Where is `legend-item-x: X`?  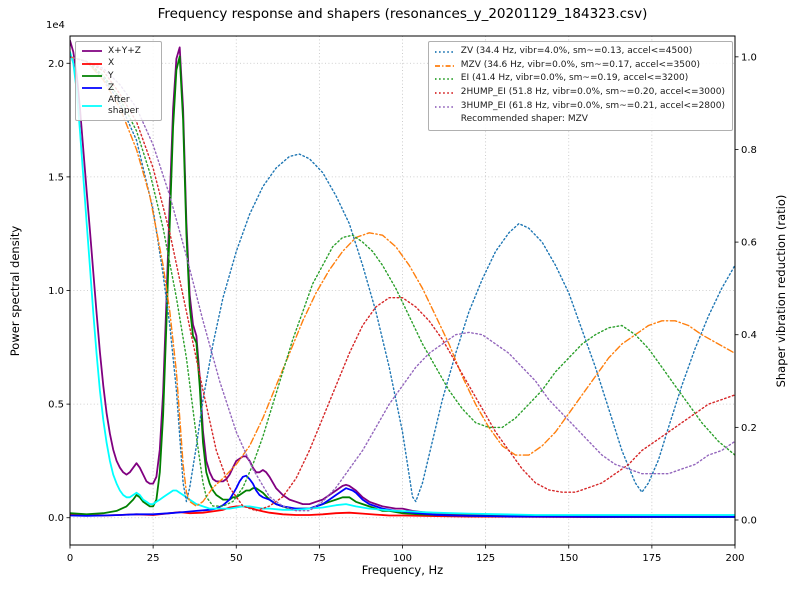
legend-item-x: X is located at coordinates (117, 63).